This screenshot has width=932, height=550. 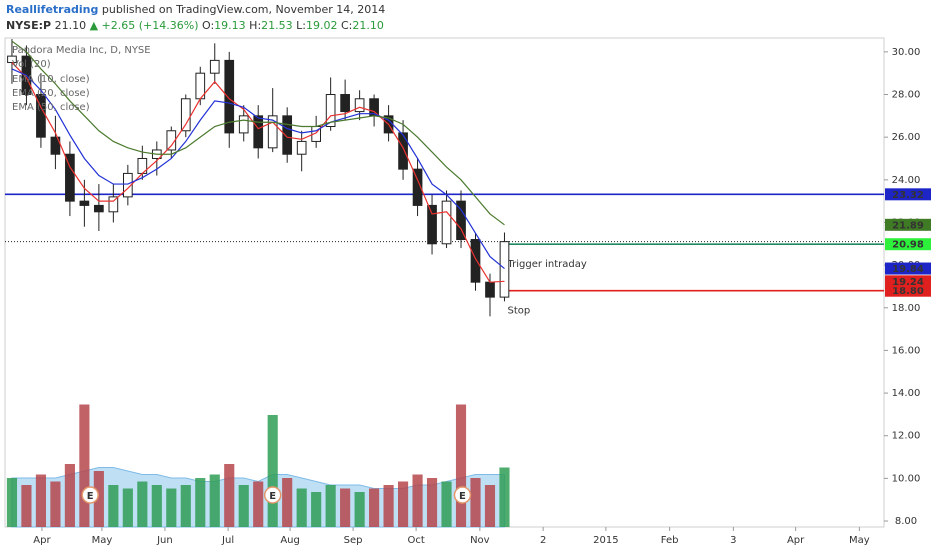 What do you see at coordinates (908, 245) in the screenshot?
I see `price-label: 20.98` at bounding box center [908, 245].